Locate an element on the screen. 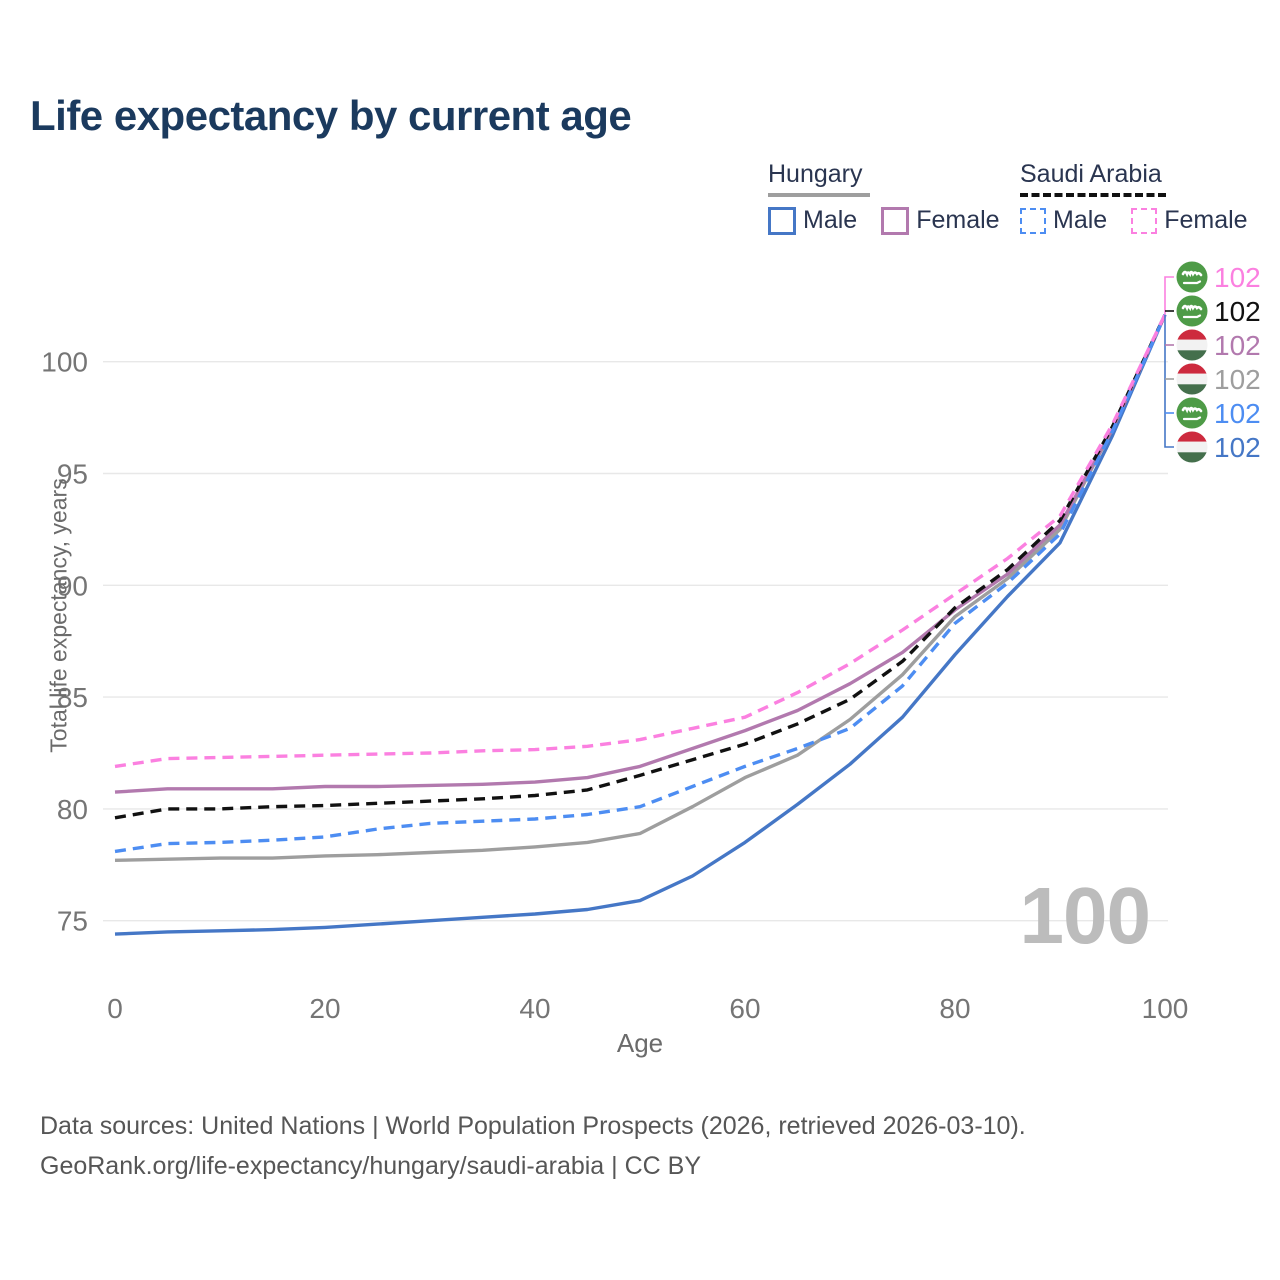 The width and height of the screenshot is (1280, 1280). x-tick-80: 80 is located at coordinates (954, 1008).